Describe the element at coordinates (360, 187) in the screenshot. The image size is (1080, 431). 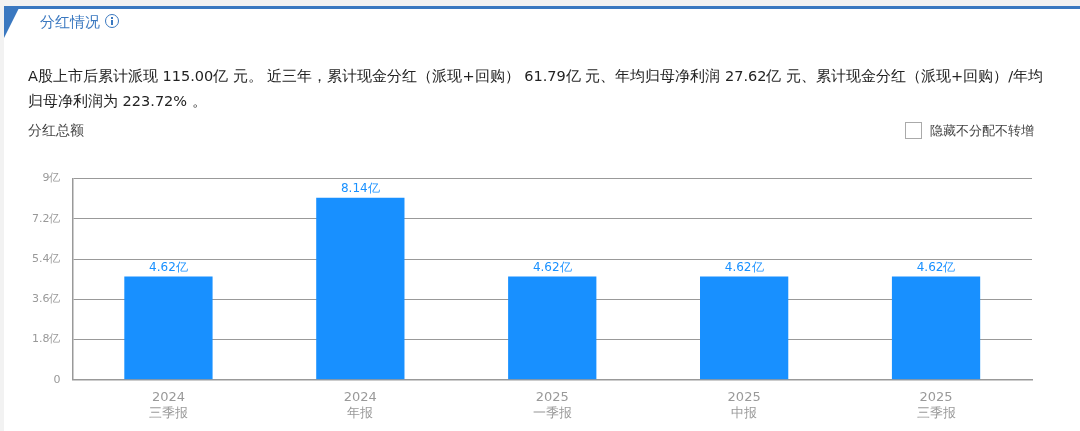
I see `data-label: 8.14亿` at that location.